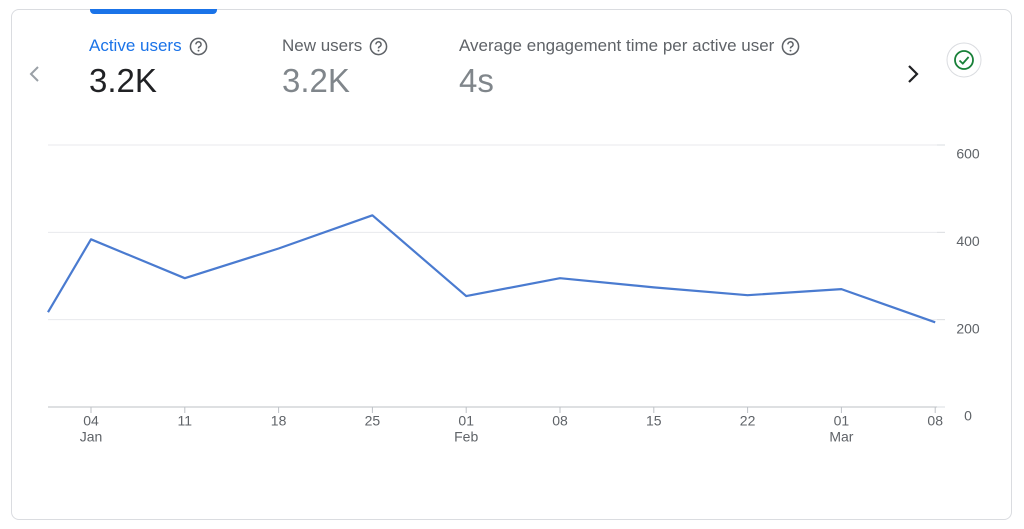 Image resolution: width=1024 pixels, height=529 pixels. Describe the element at coordinates (968, 241) in the screenshot. I see `y-tick-label: 400` at that location.